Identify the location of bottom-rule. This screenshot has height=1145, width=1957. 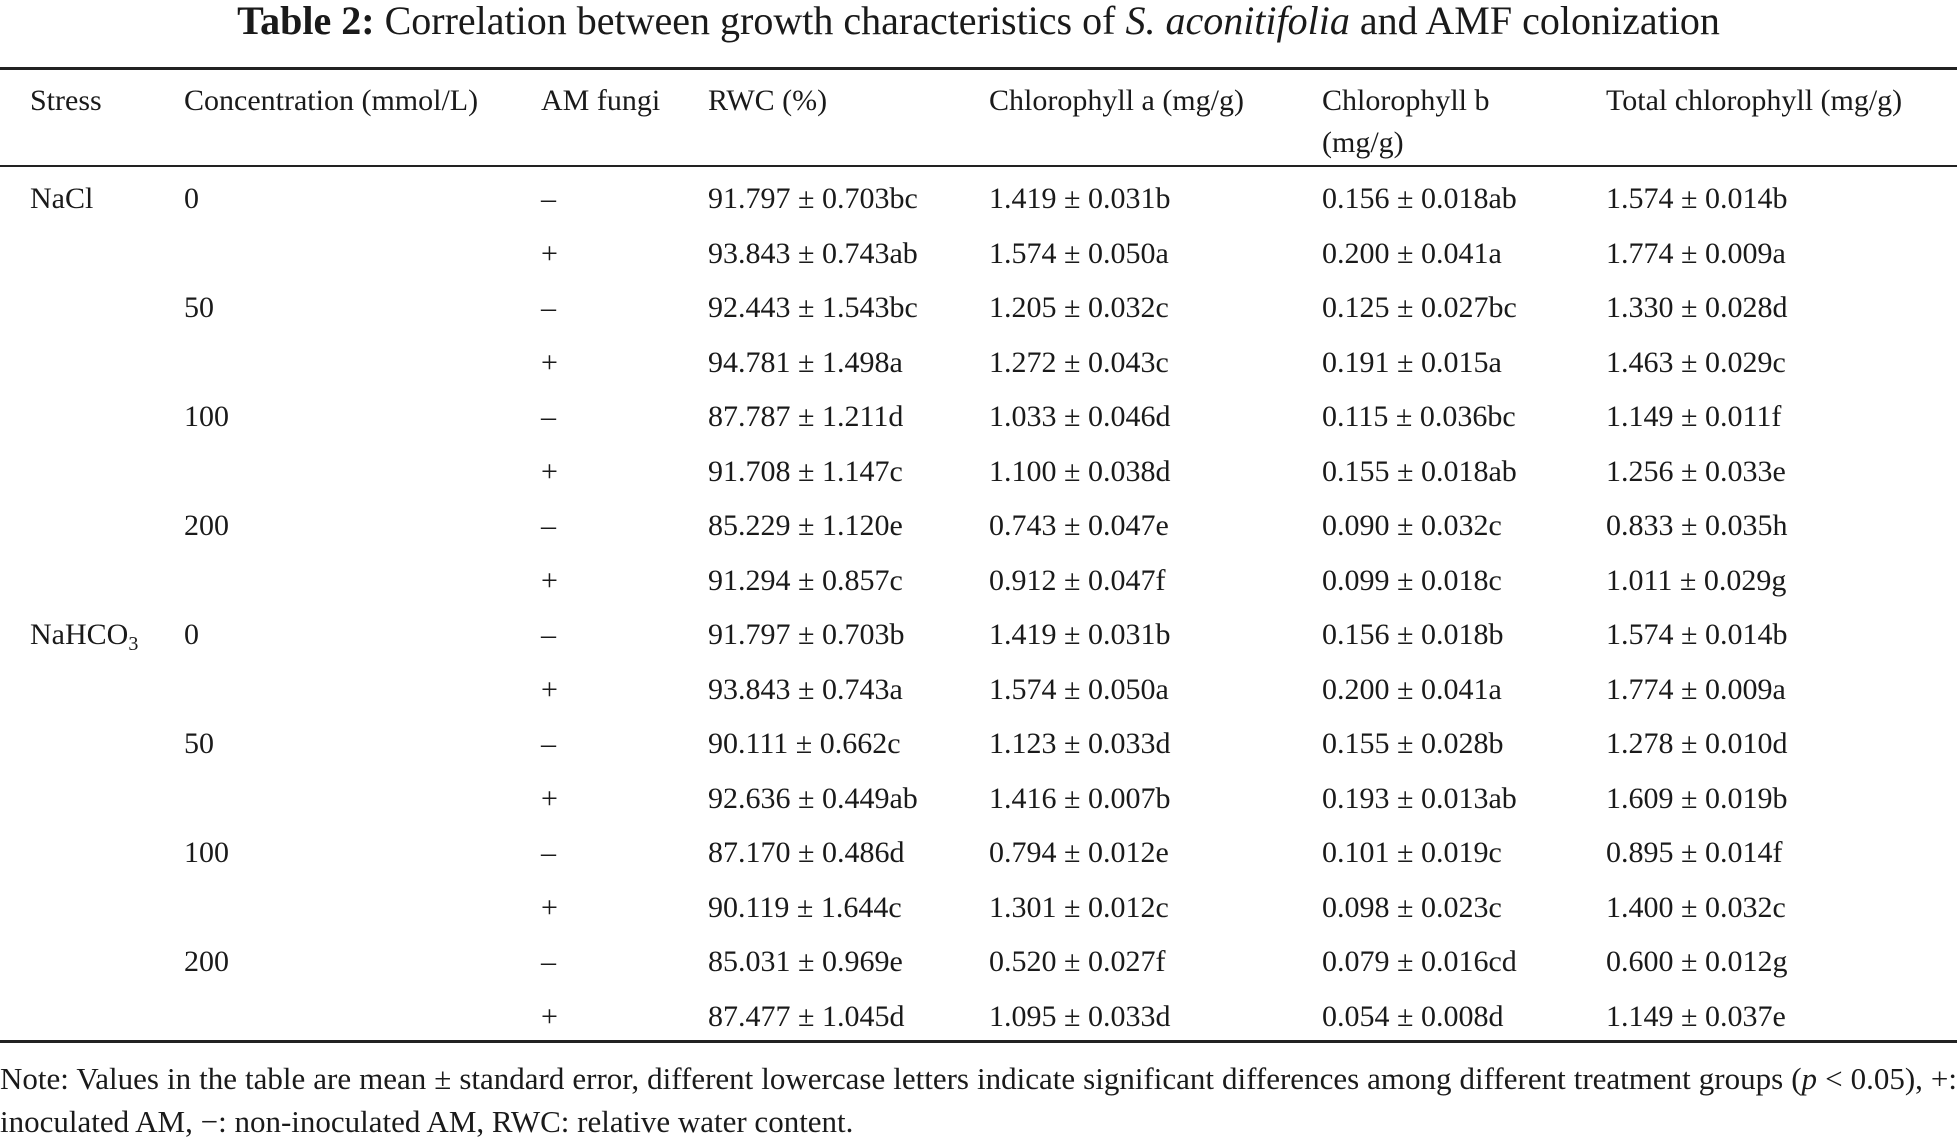
(978, 1041).